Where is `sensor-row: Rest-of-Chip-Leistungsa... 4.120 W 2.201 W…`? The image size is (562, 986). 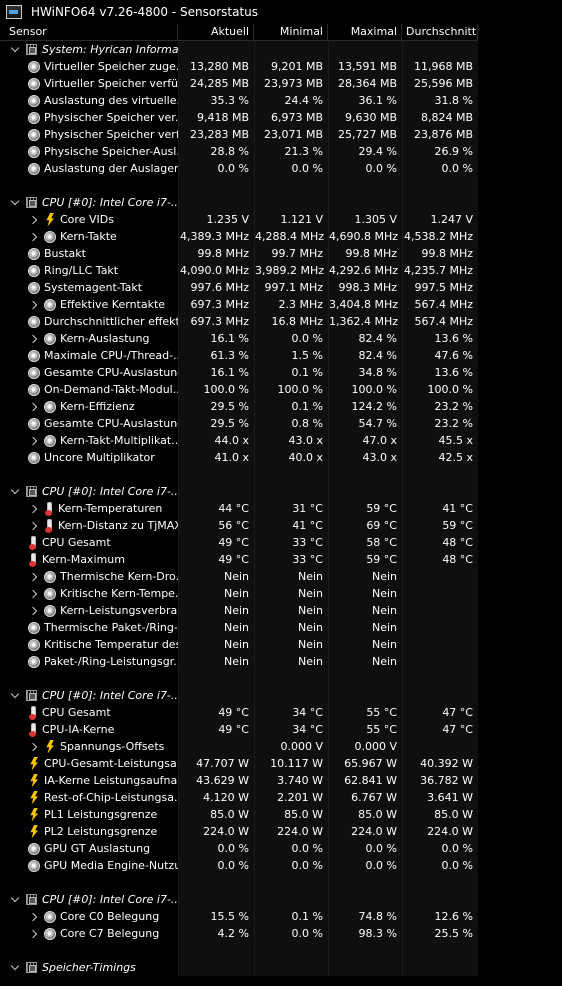
sensor-row: Rest-of-Chip-Leistungsa... 4.120 W 2.201 W… is located at coordinates (239, 797).